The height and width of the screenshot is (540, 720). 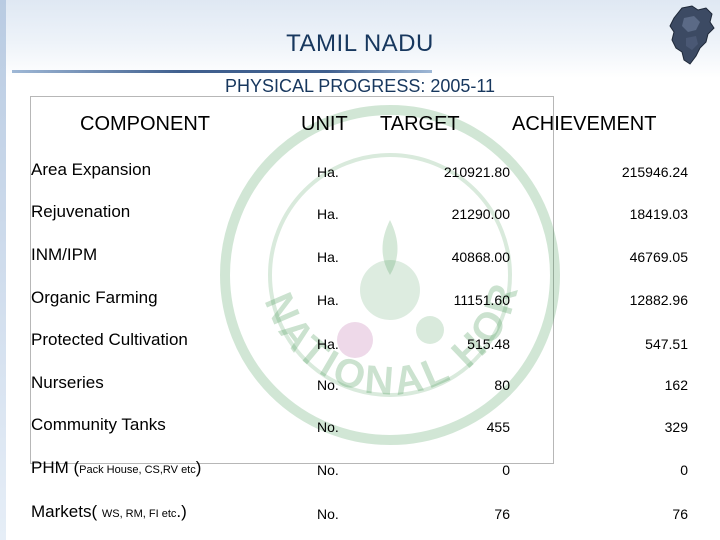 I want to click on left-accent-bar, so click(x=3, y=270).